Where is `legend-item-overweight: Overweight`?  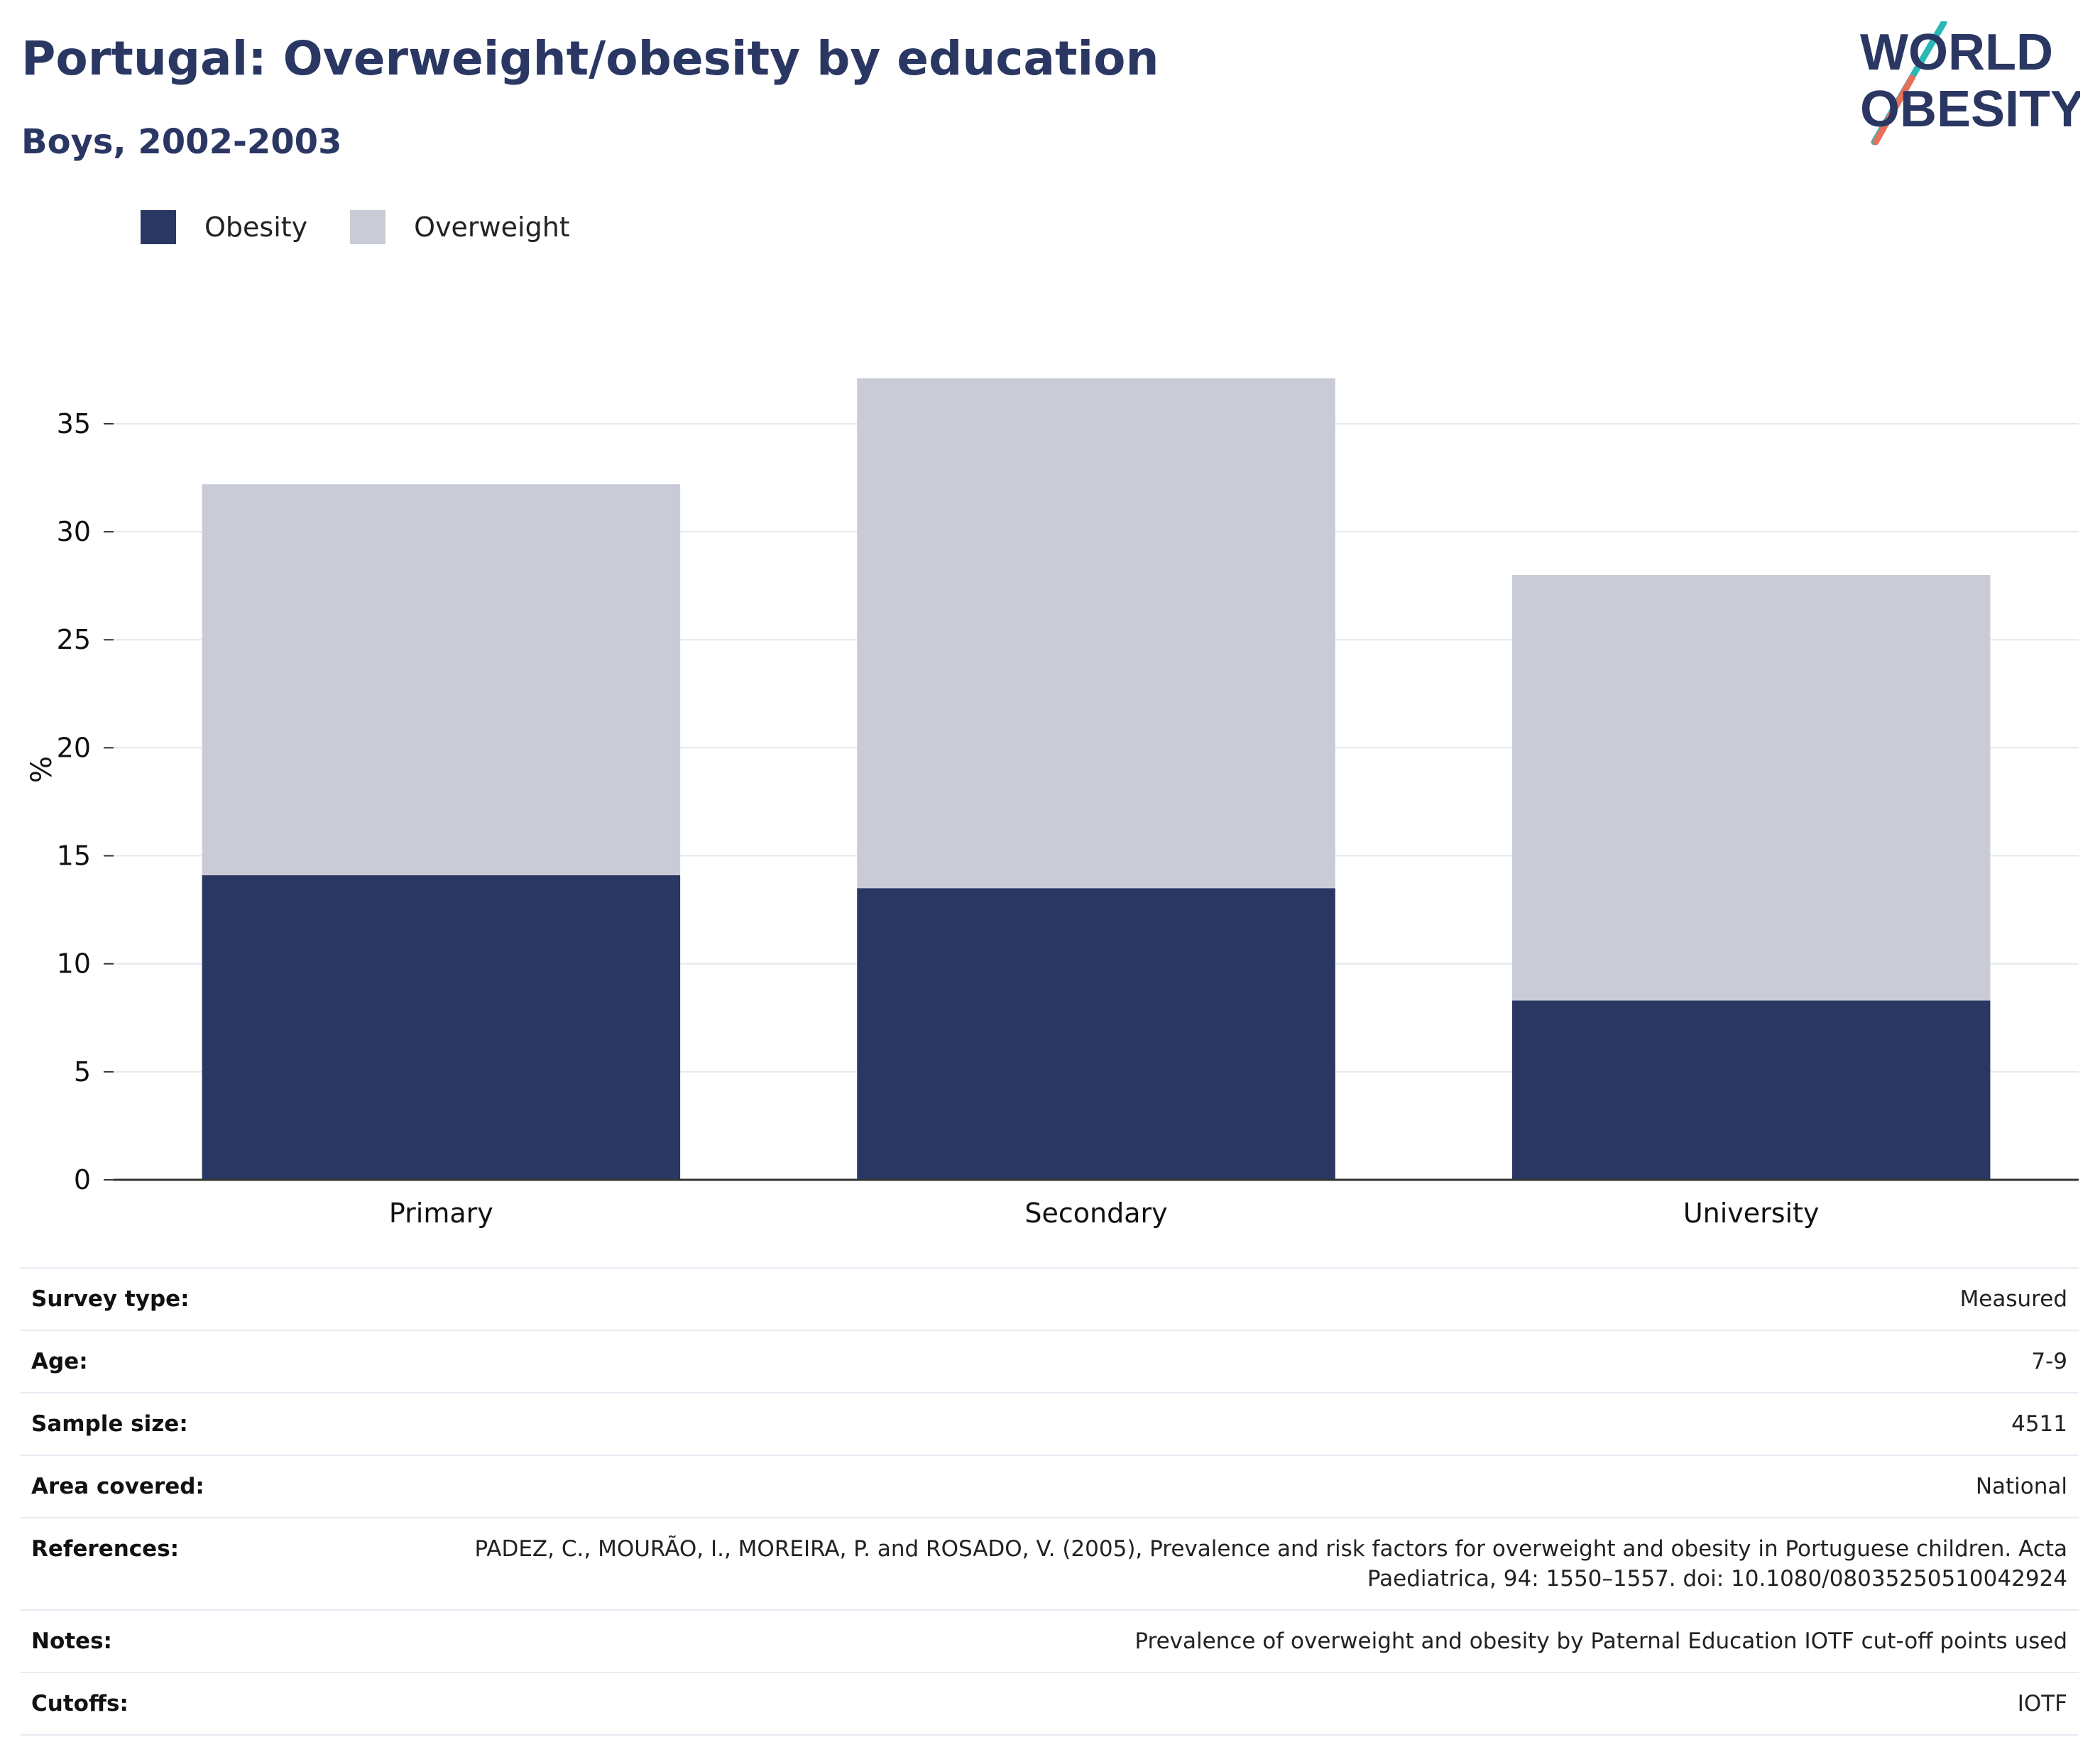
legend-item-overweight: Overweight is located at coordinates (460, 227).